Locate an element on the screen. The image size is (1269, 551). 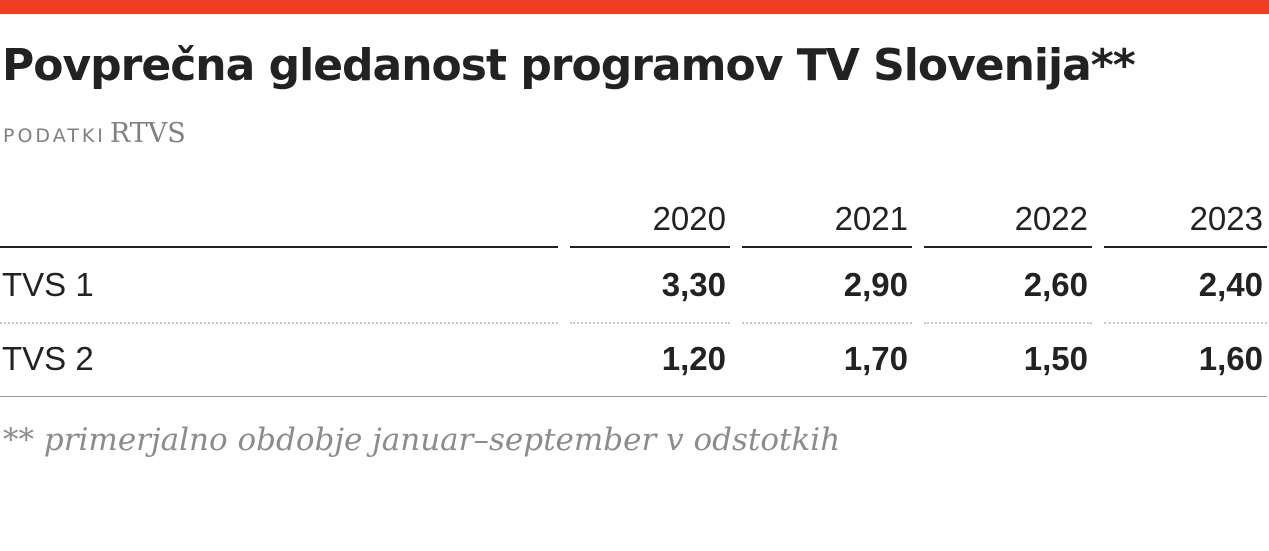
column-header-2020: 2020 is located at coordinates (689, 218).